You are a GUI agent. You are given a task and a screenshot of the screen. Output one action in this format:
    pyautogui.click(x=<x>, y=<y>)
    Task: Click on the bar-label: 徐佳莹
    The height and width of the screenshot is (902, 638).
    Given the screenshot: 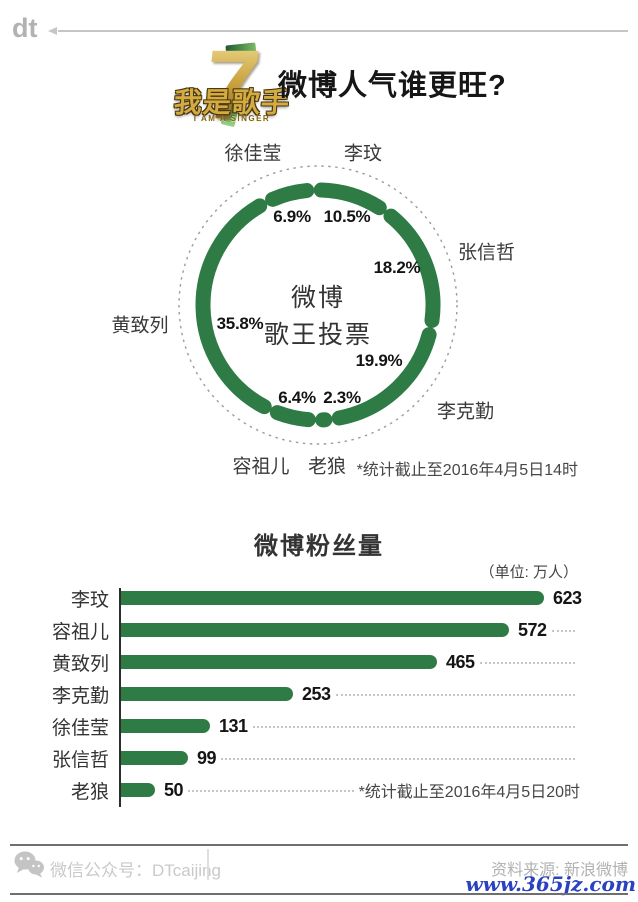 What is the action you would take?
    pyautogui.click(x=80, y=728)
    